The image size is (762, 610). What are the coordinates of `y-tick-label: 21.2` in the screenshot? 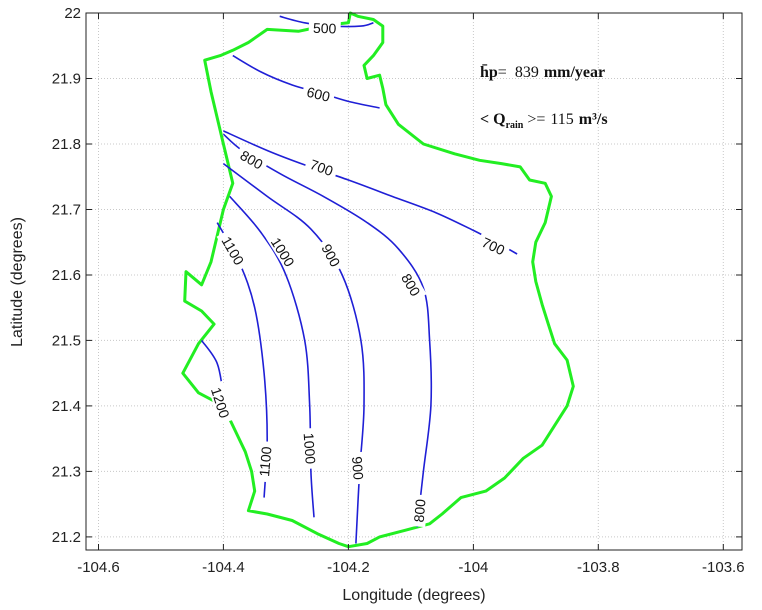 It's located at (66, 537).